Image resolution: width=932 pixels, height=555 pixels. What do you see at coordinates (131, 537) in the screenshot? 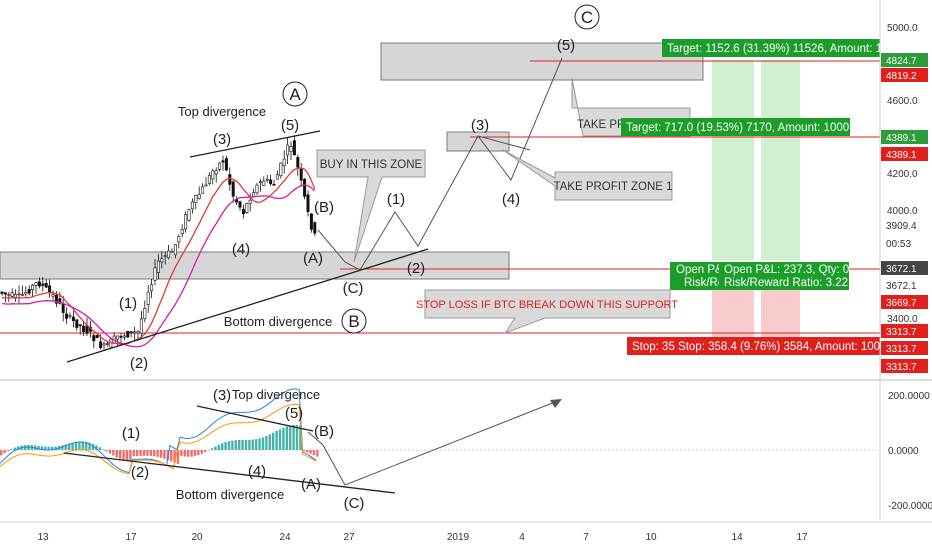
I see `time-tick-label: 17` at bounding box center [131, 537].